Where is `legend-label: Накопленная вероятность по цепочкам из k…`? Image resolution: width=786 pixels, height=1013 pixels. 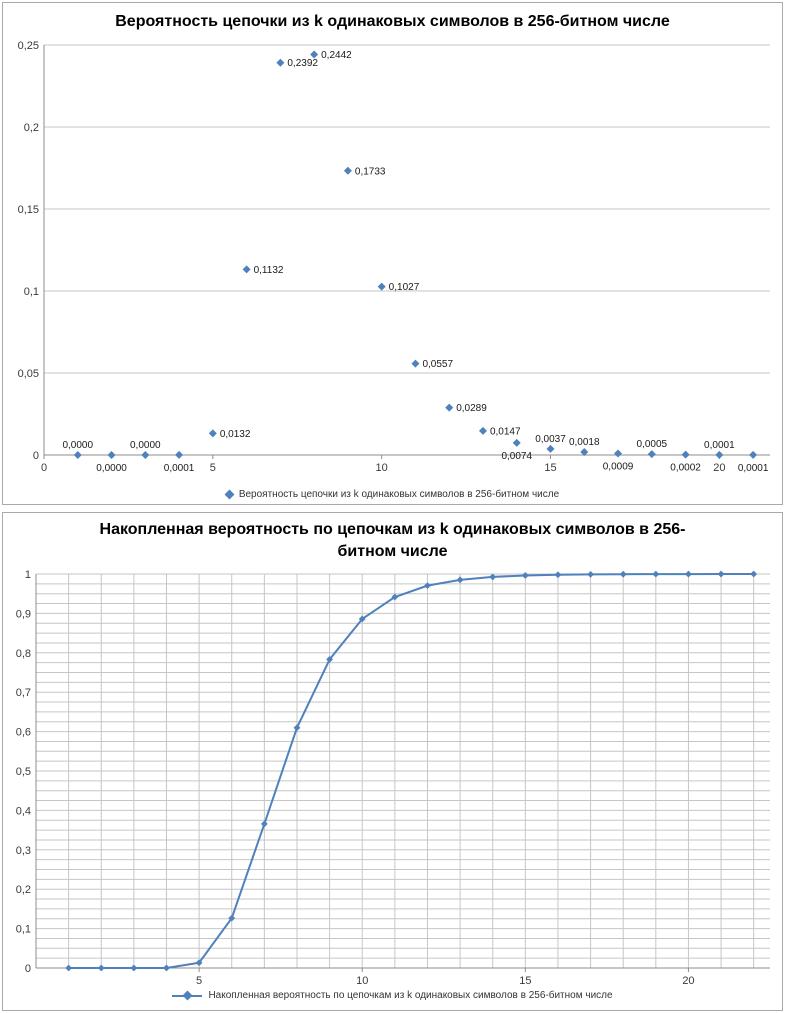
legend-label: Накопленная вероятность по цепочкам из k… is located at coordinates (410, 996).